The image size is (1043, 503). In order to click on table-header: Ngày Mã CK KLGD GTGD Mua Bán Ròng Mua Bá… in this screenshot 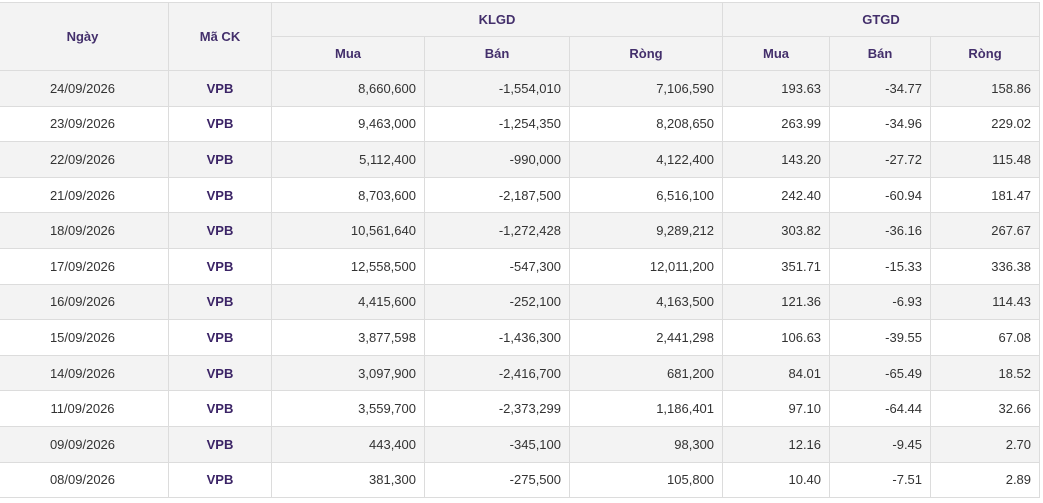, I will do `click(520, 36)`.